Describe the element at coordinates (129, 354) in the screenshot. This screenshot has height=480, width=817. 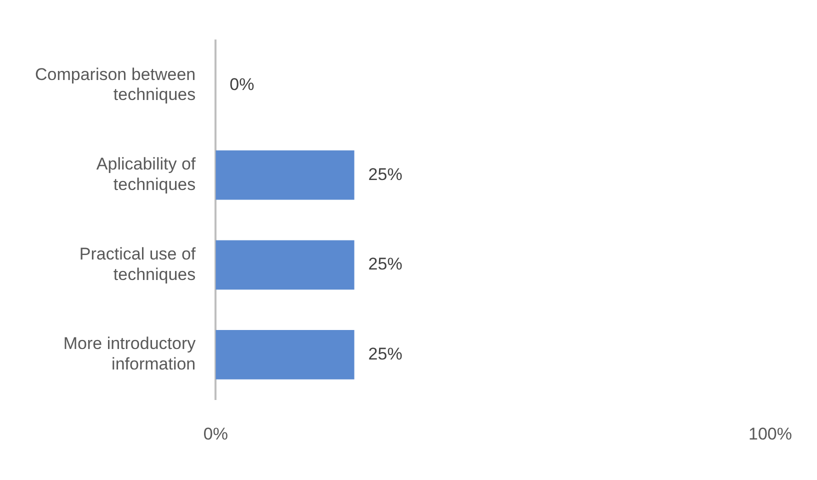
I see `y-tick-label: More introductory information` at that location.